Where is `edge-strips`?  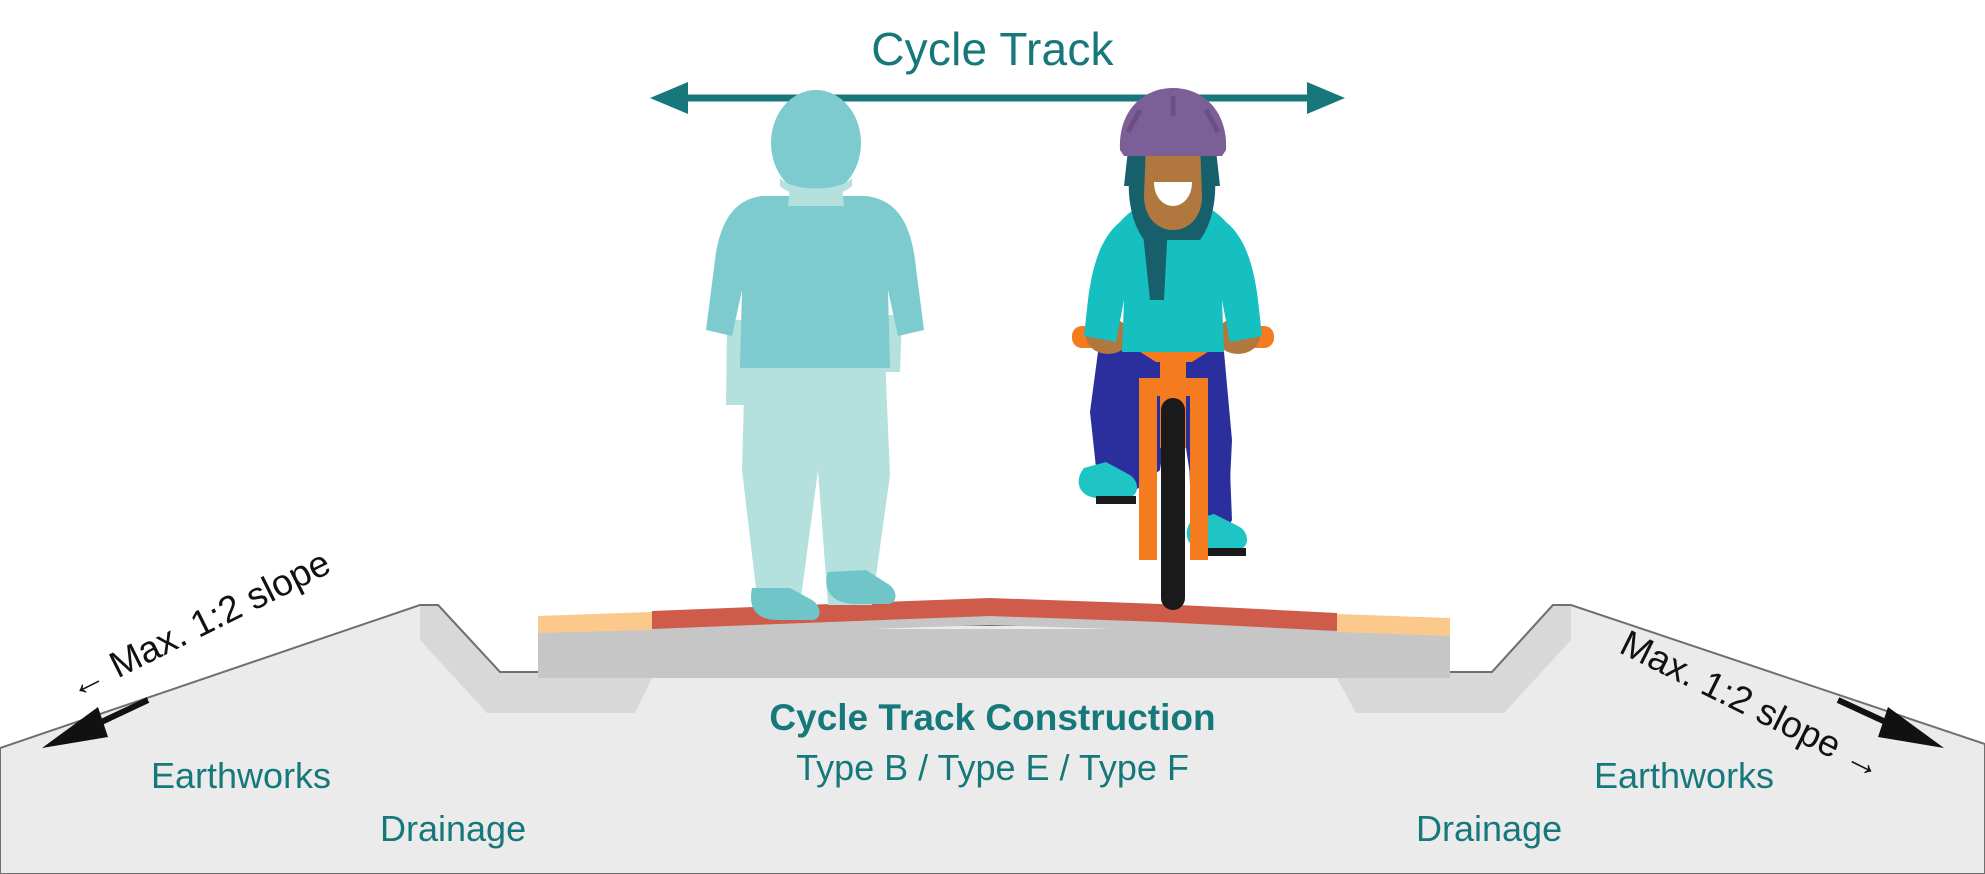
edge-strips is located at coordinates (994, 624).